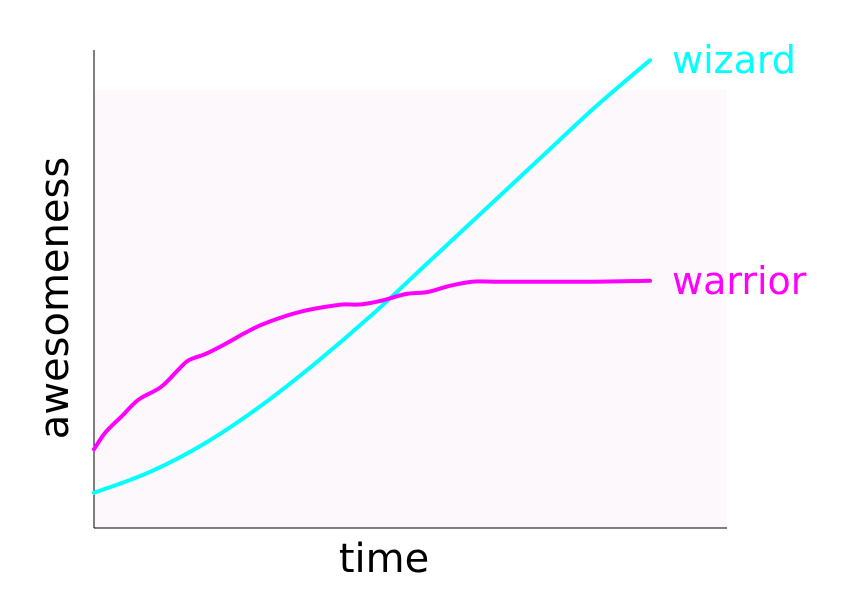 The width and height of the screenshot is (857, 604). I want to click on series-label-wizard: wizard, so click(734, 60).